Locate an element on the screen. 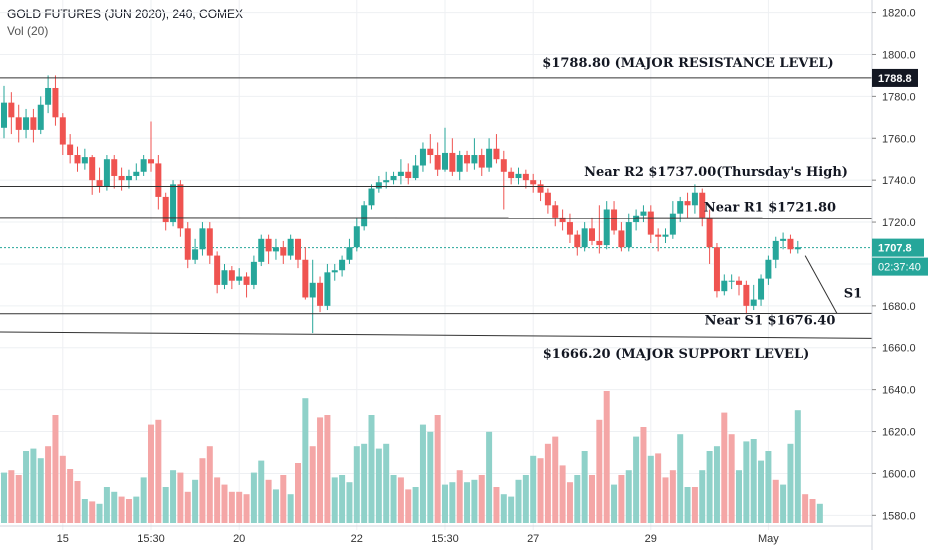 The height and width of the screenshot is (550, 932). level-label: Near R2 $1737.00(Thursday's High) is located at coordinates (716, 172).